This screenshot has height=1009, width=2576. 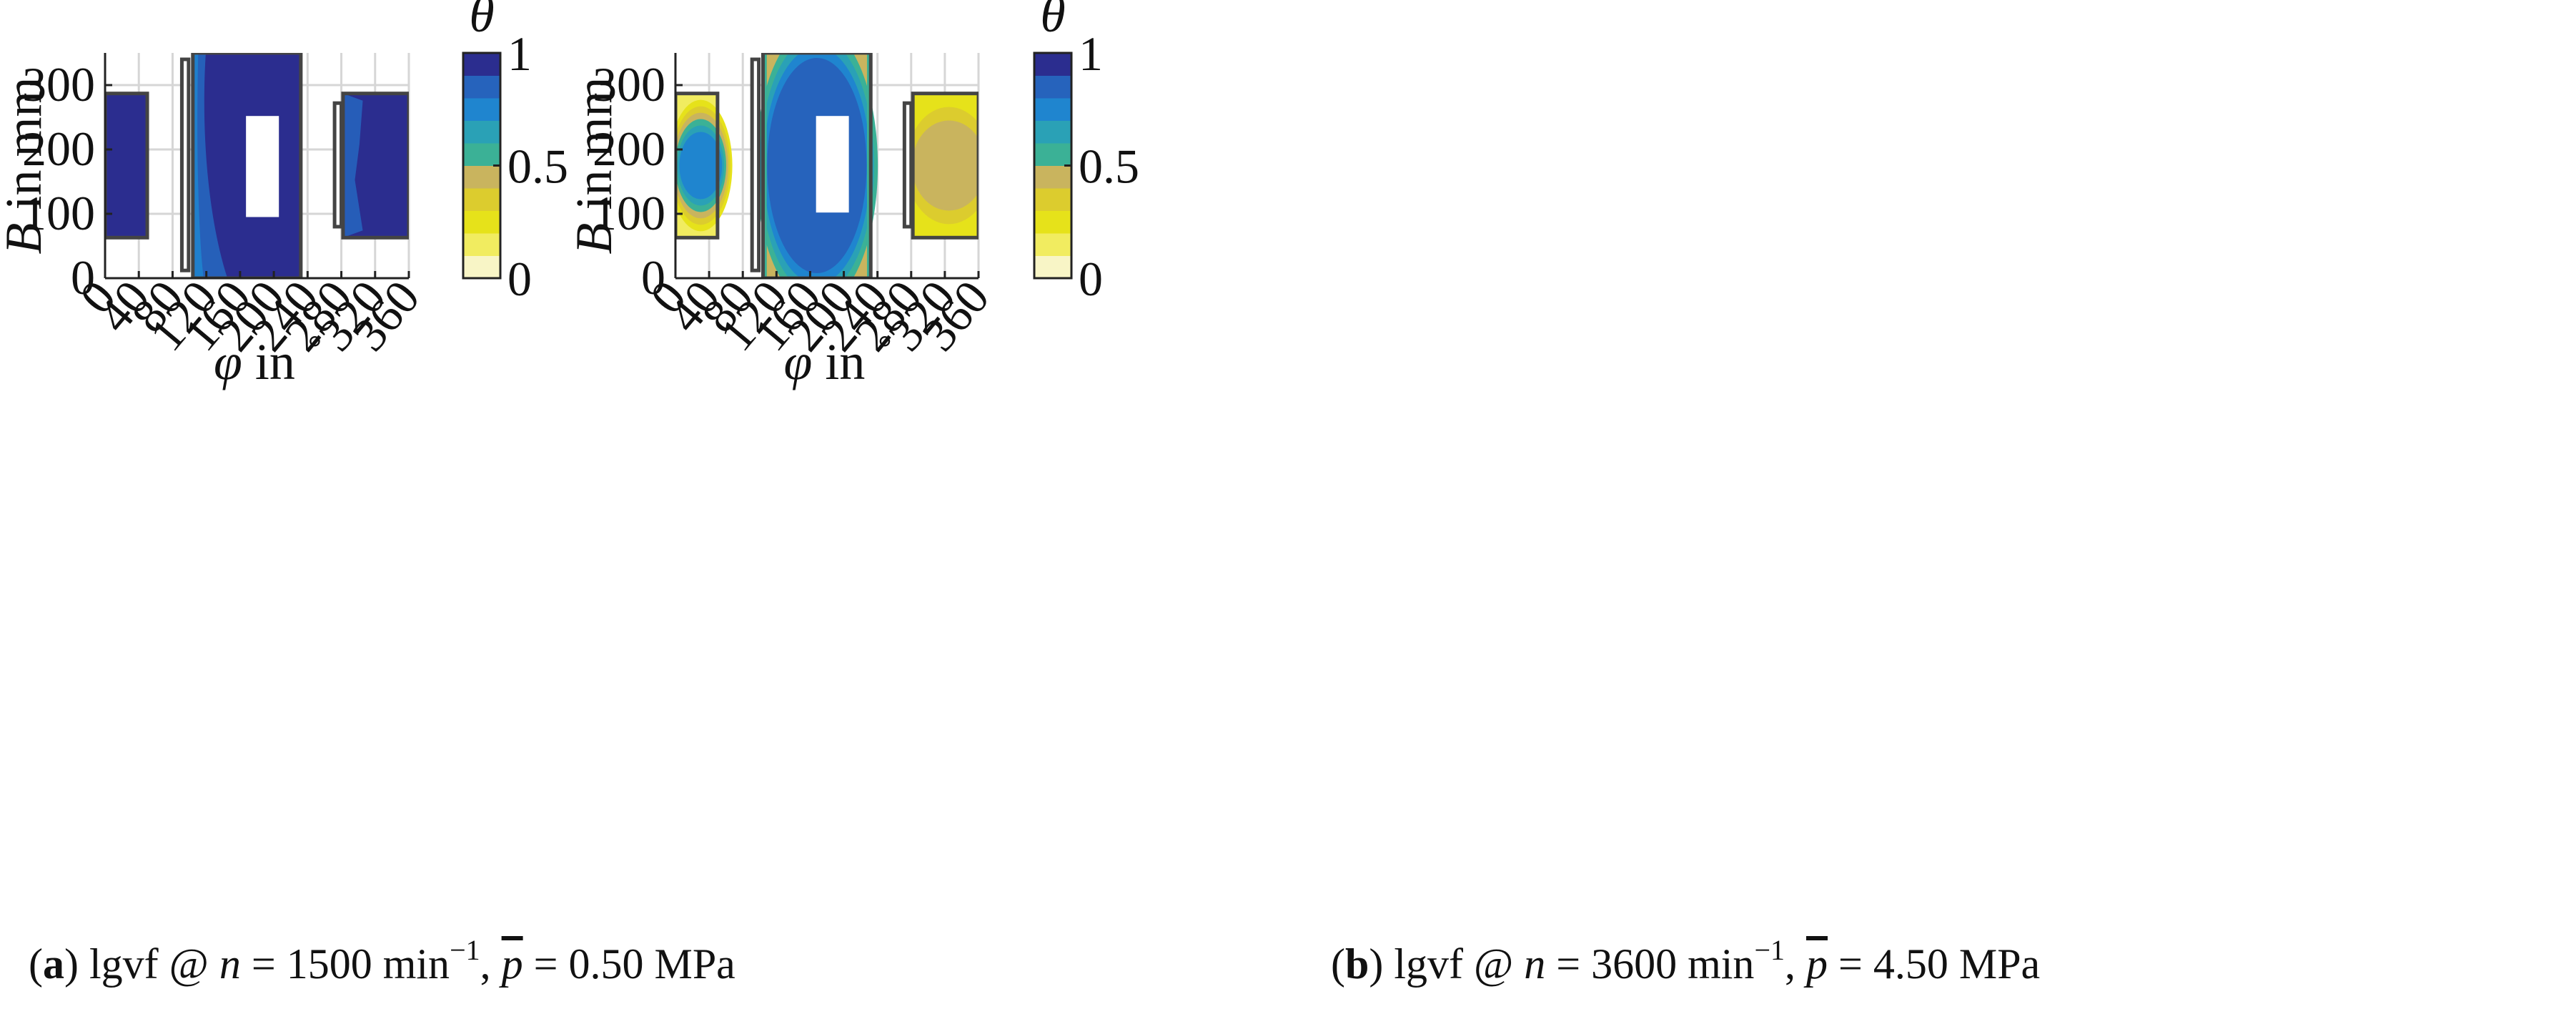 I want to click on colorbar-title-b: θ, so click(x=1052, y=21).